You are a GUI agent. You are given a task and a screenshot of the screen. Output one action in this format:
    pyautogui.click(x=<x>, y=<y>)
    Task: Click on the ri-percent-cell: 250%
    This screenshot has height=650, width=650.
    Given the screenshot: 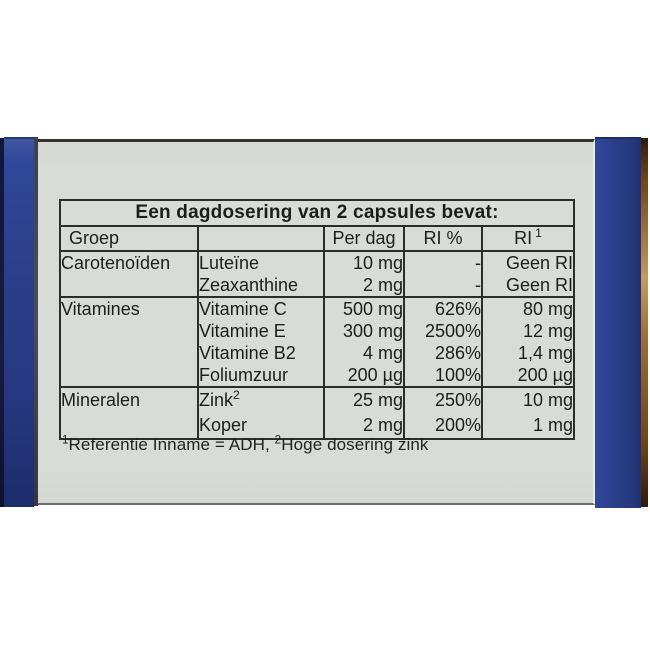 What is the action you would take?
    pyautogui.click(x=442, y=399)
    